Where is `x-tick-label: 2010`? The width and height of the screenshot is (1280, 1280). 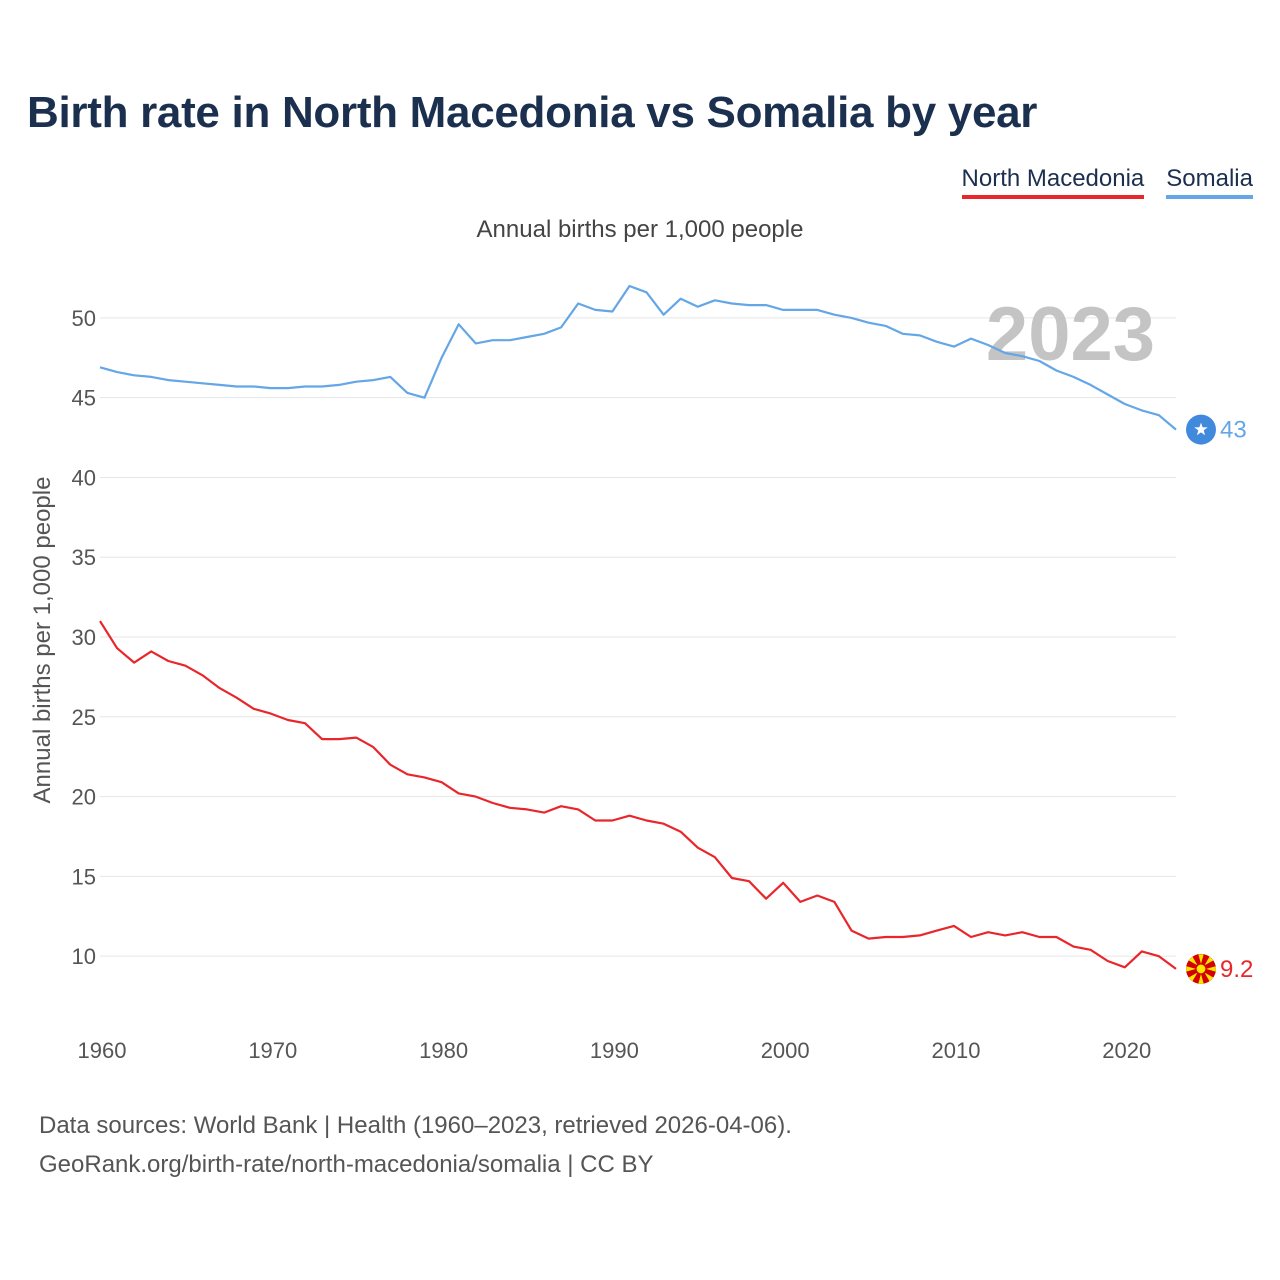
x-tick-label: 2010 is located at coordinates (955, 1050).